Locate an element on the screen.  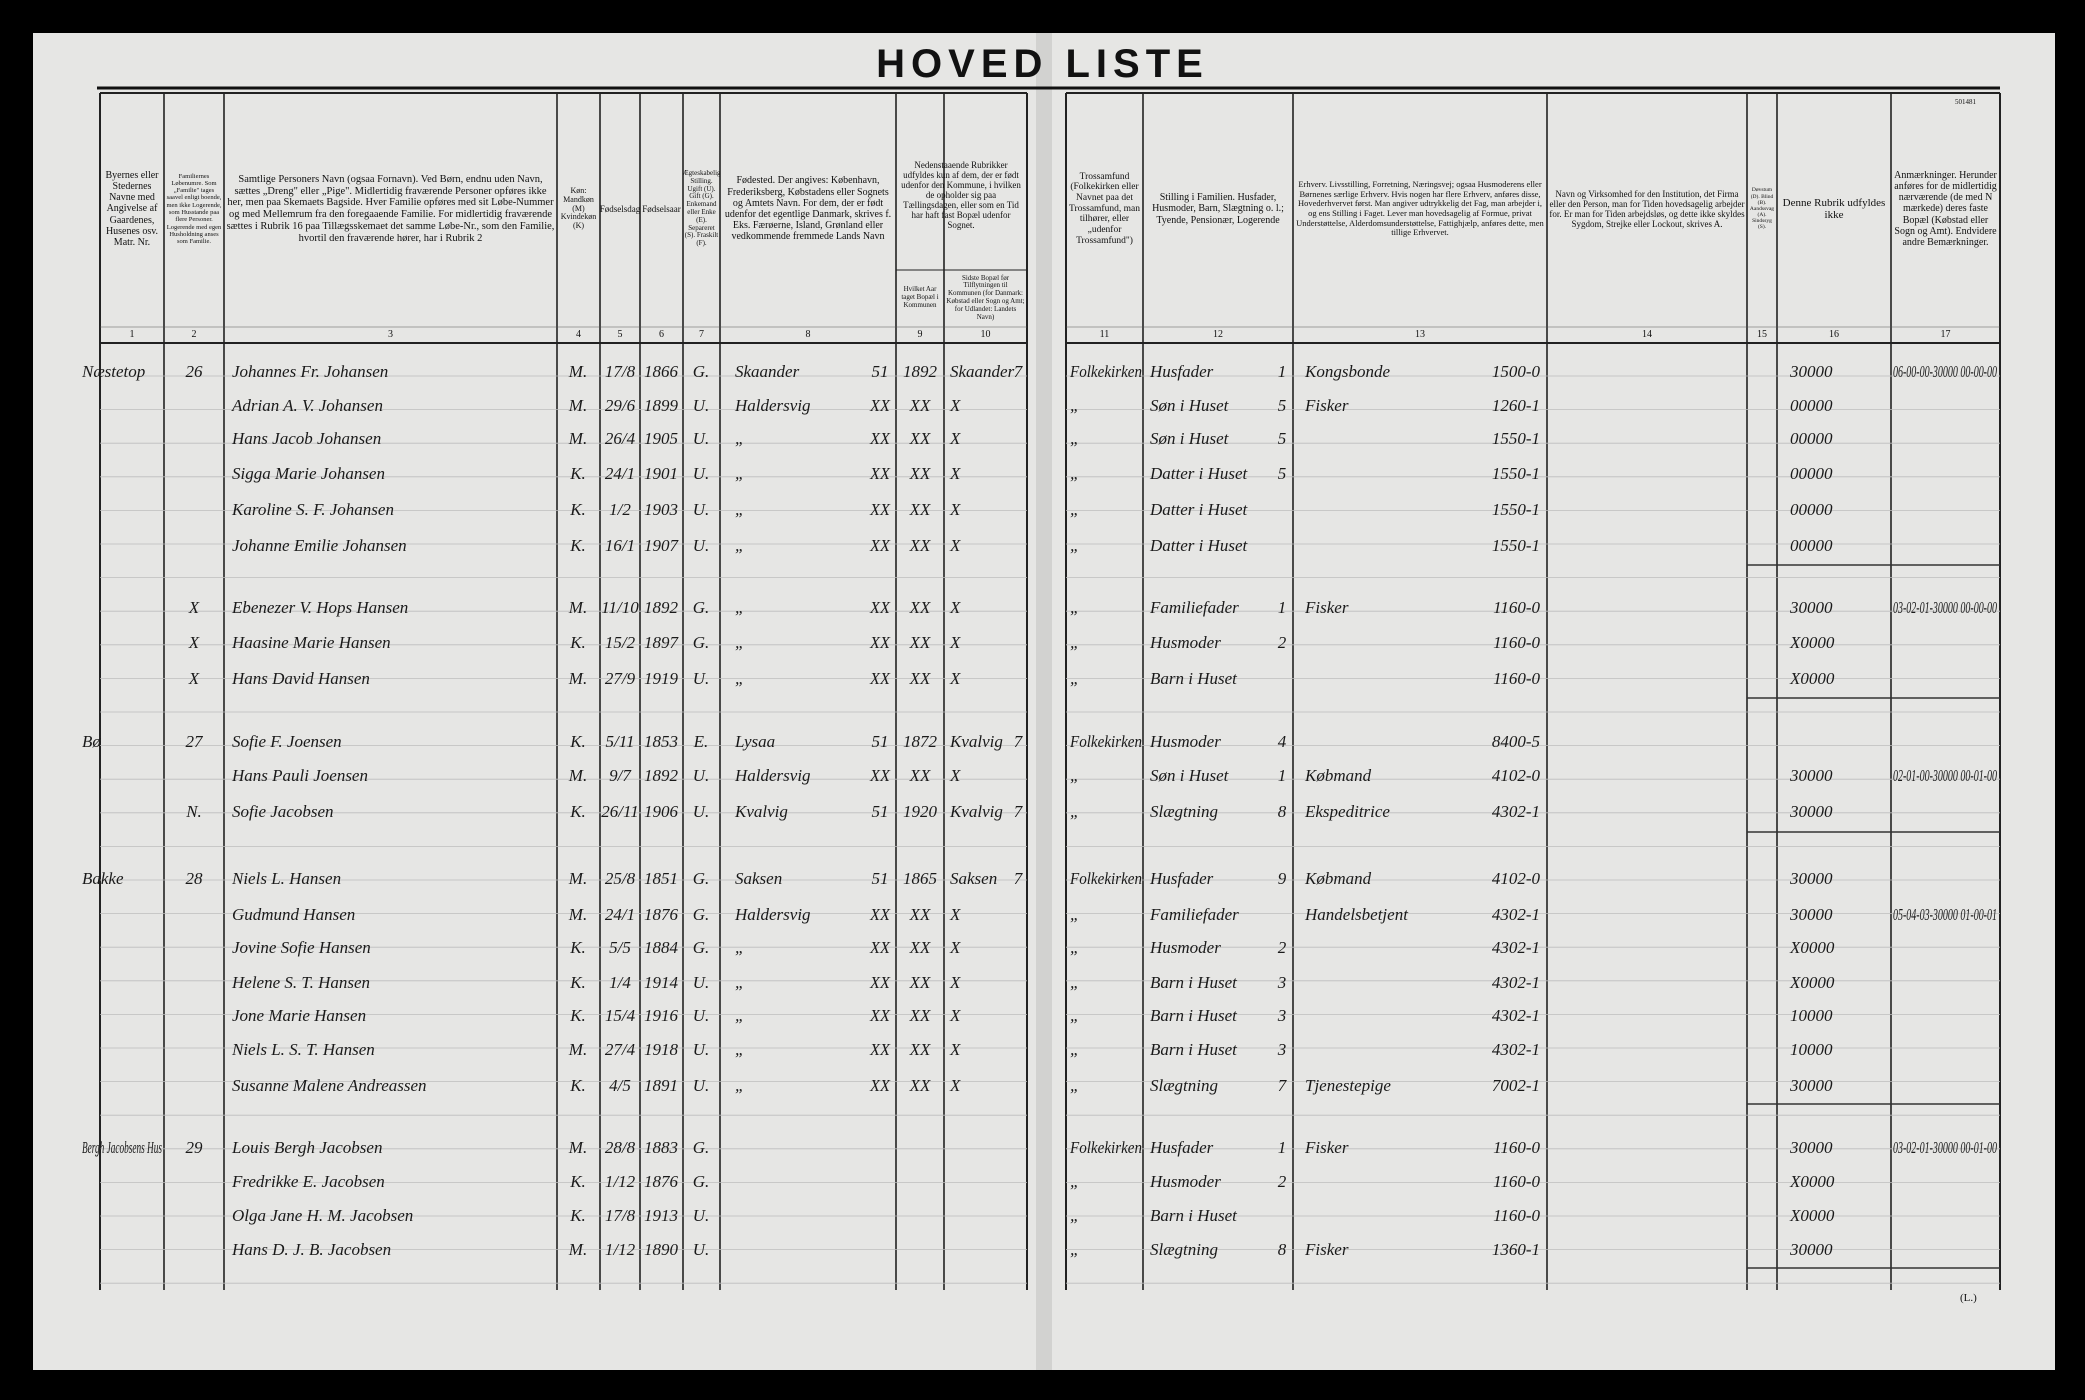
cell: X0000 is located at coordinates (1812, 1215).